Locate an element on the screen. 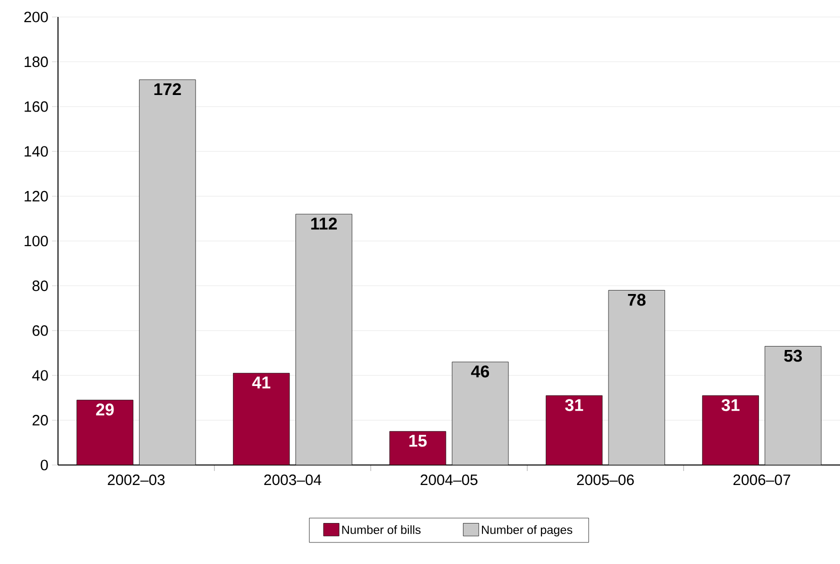 Image resolution: width=840 pixels, height=564 pixels. data-label: 53 is located at coordinates (793, 356).